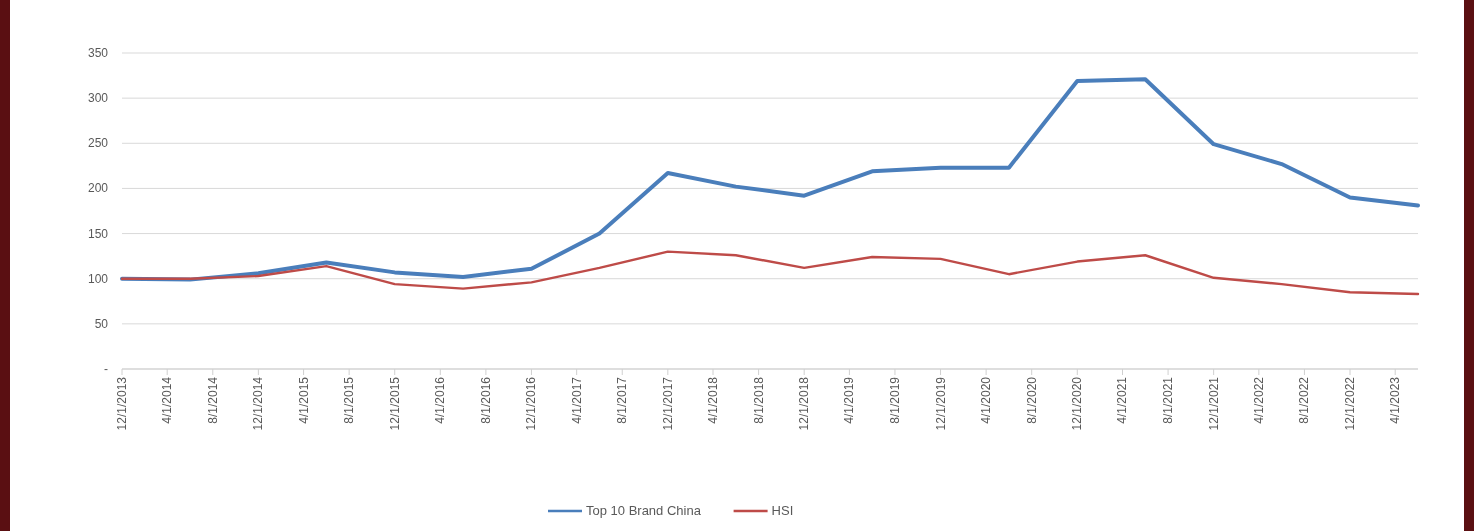 Image resolution: width=1474 pixels, height=531 pixels. What do you see at coordinates (770, 273) in the screenshot?
I see `line-series` at bounding box center [770, 273].